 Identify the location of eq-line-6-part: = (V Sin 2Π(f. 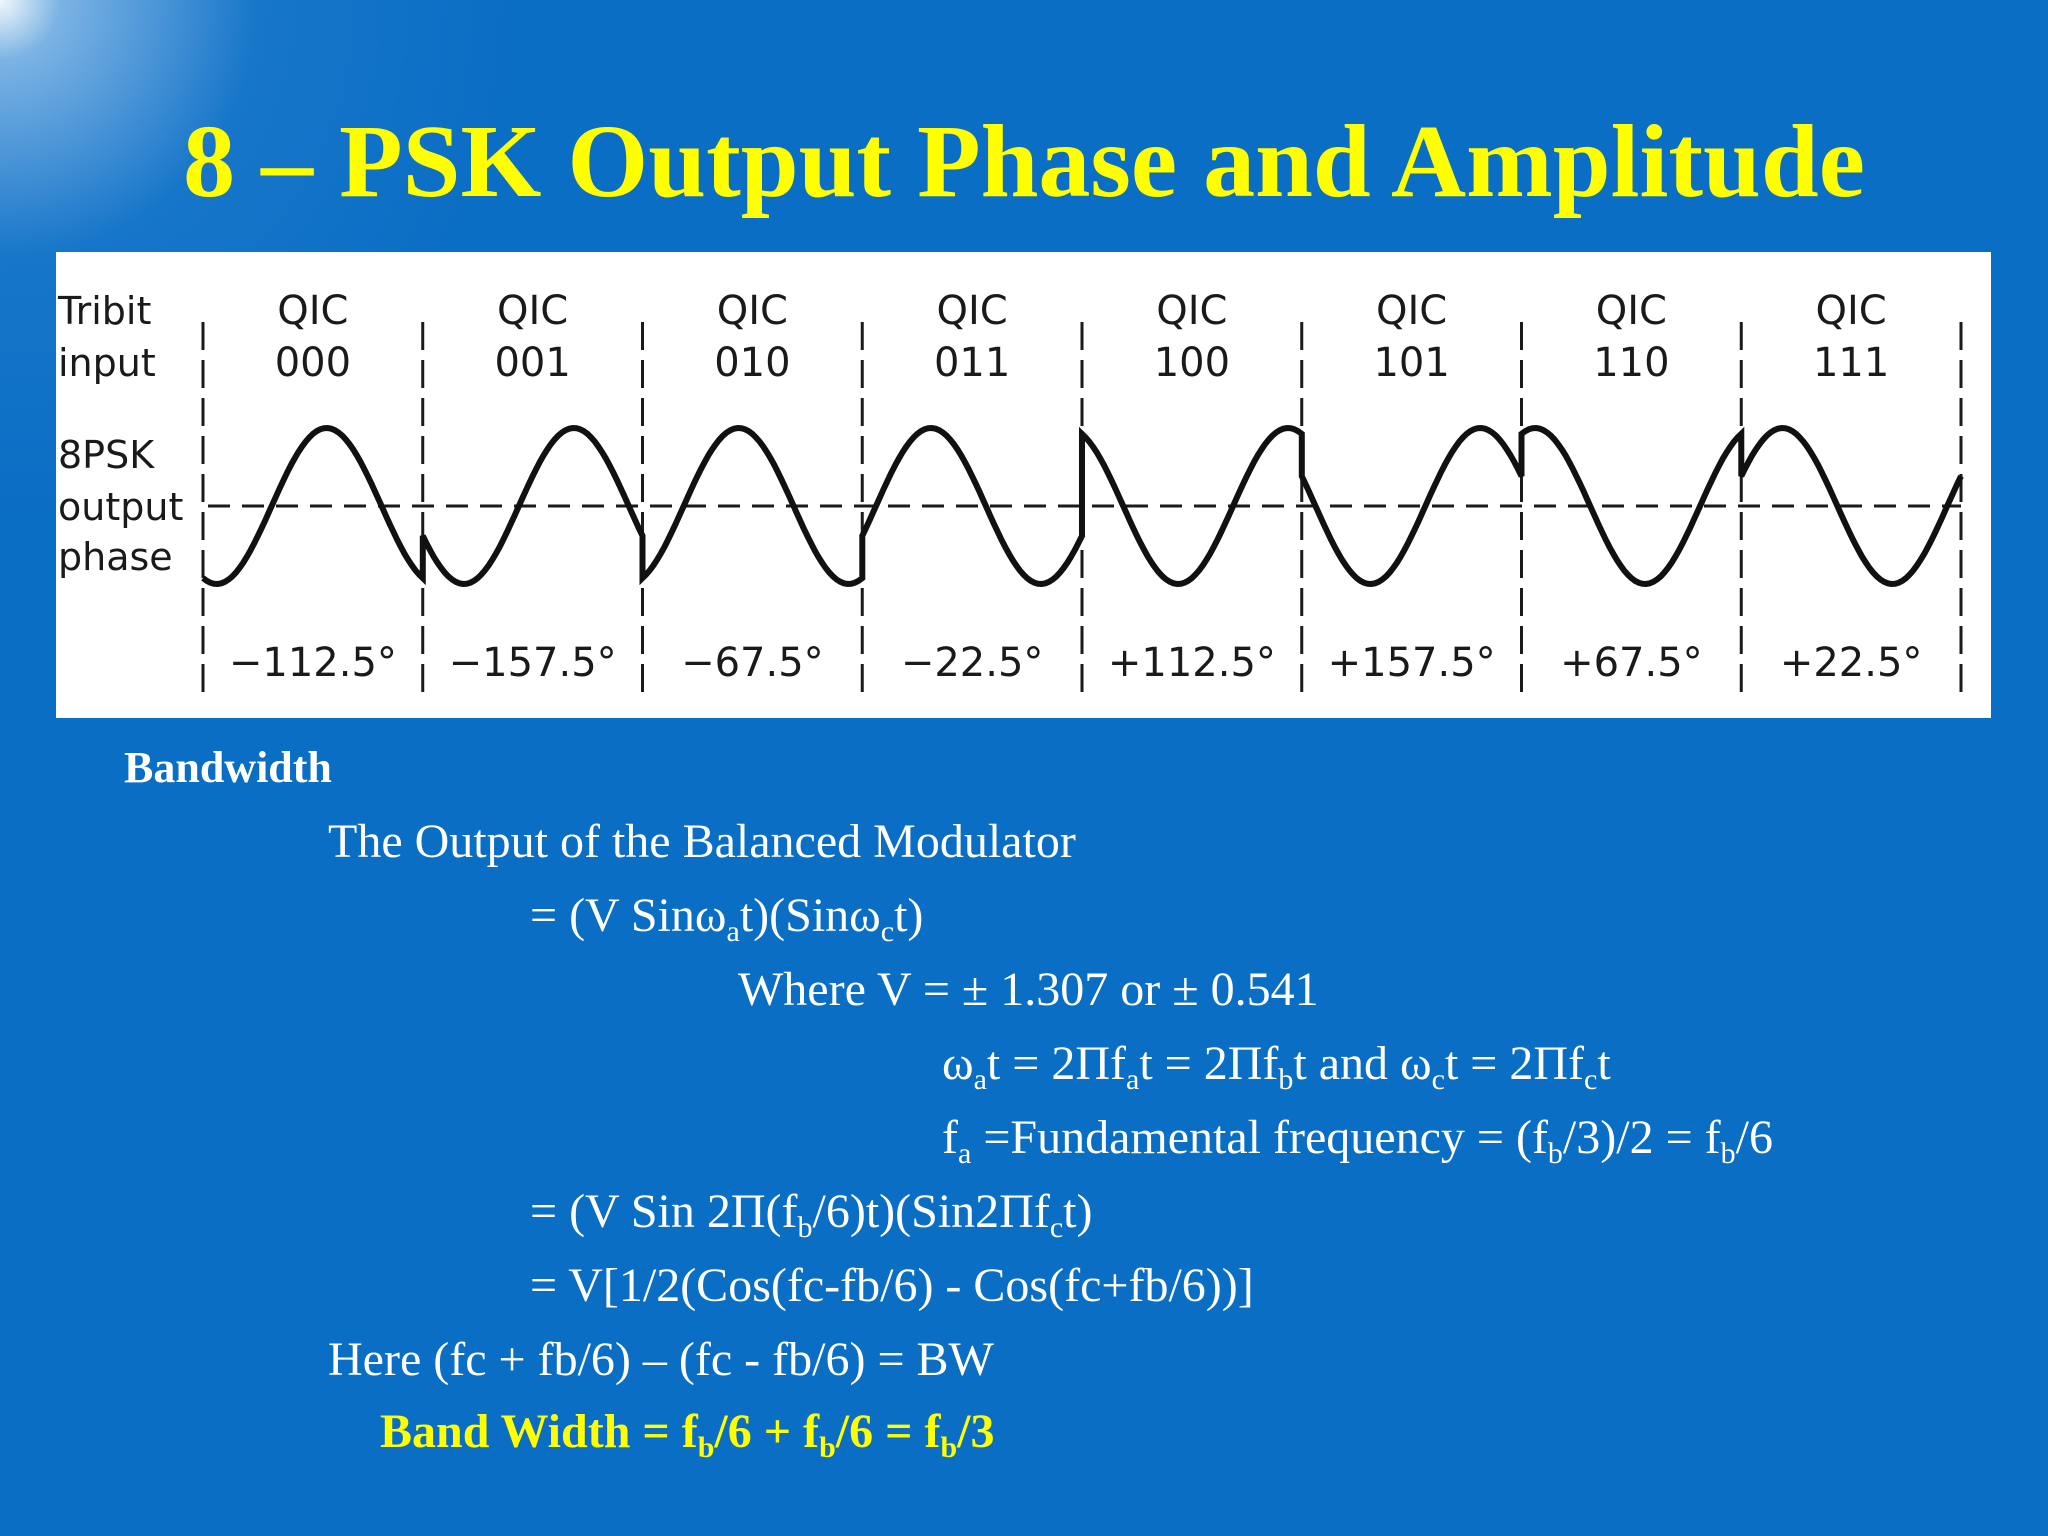
(664, 1211).